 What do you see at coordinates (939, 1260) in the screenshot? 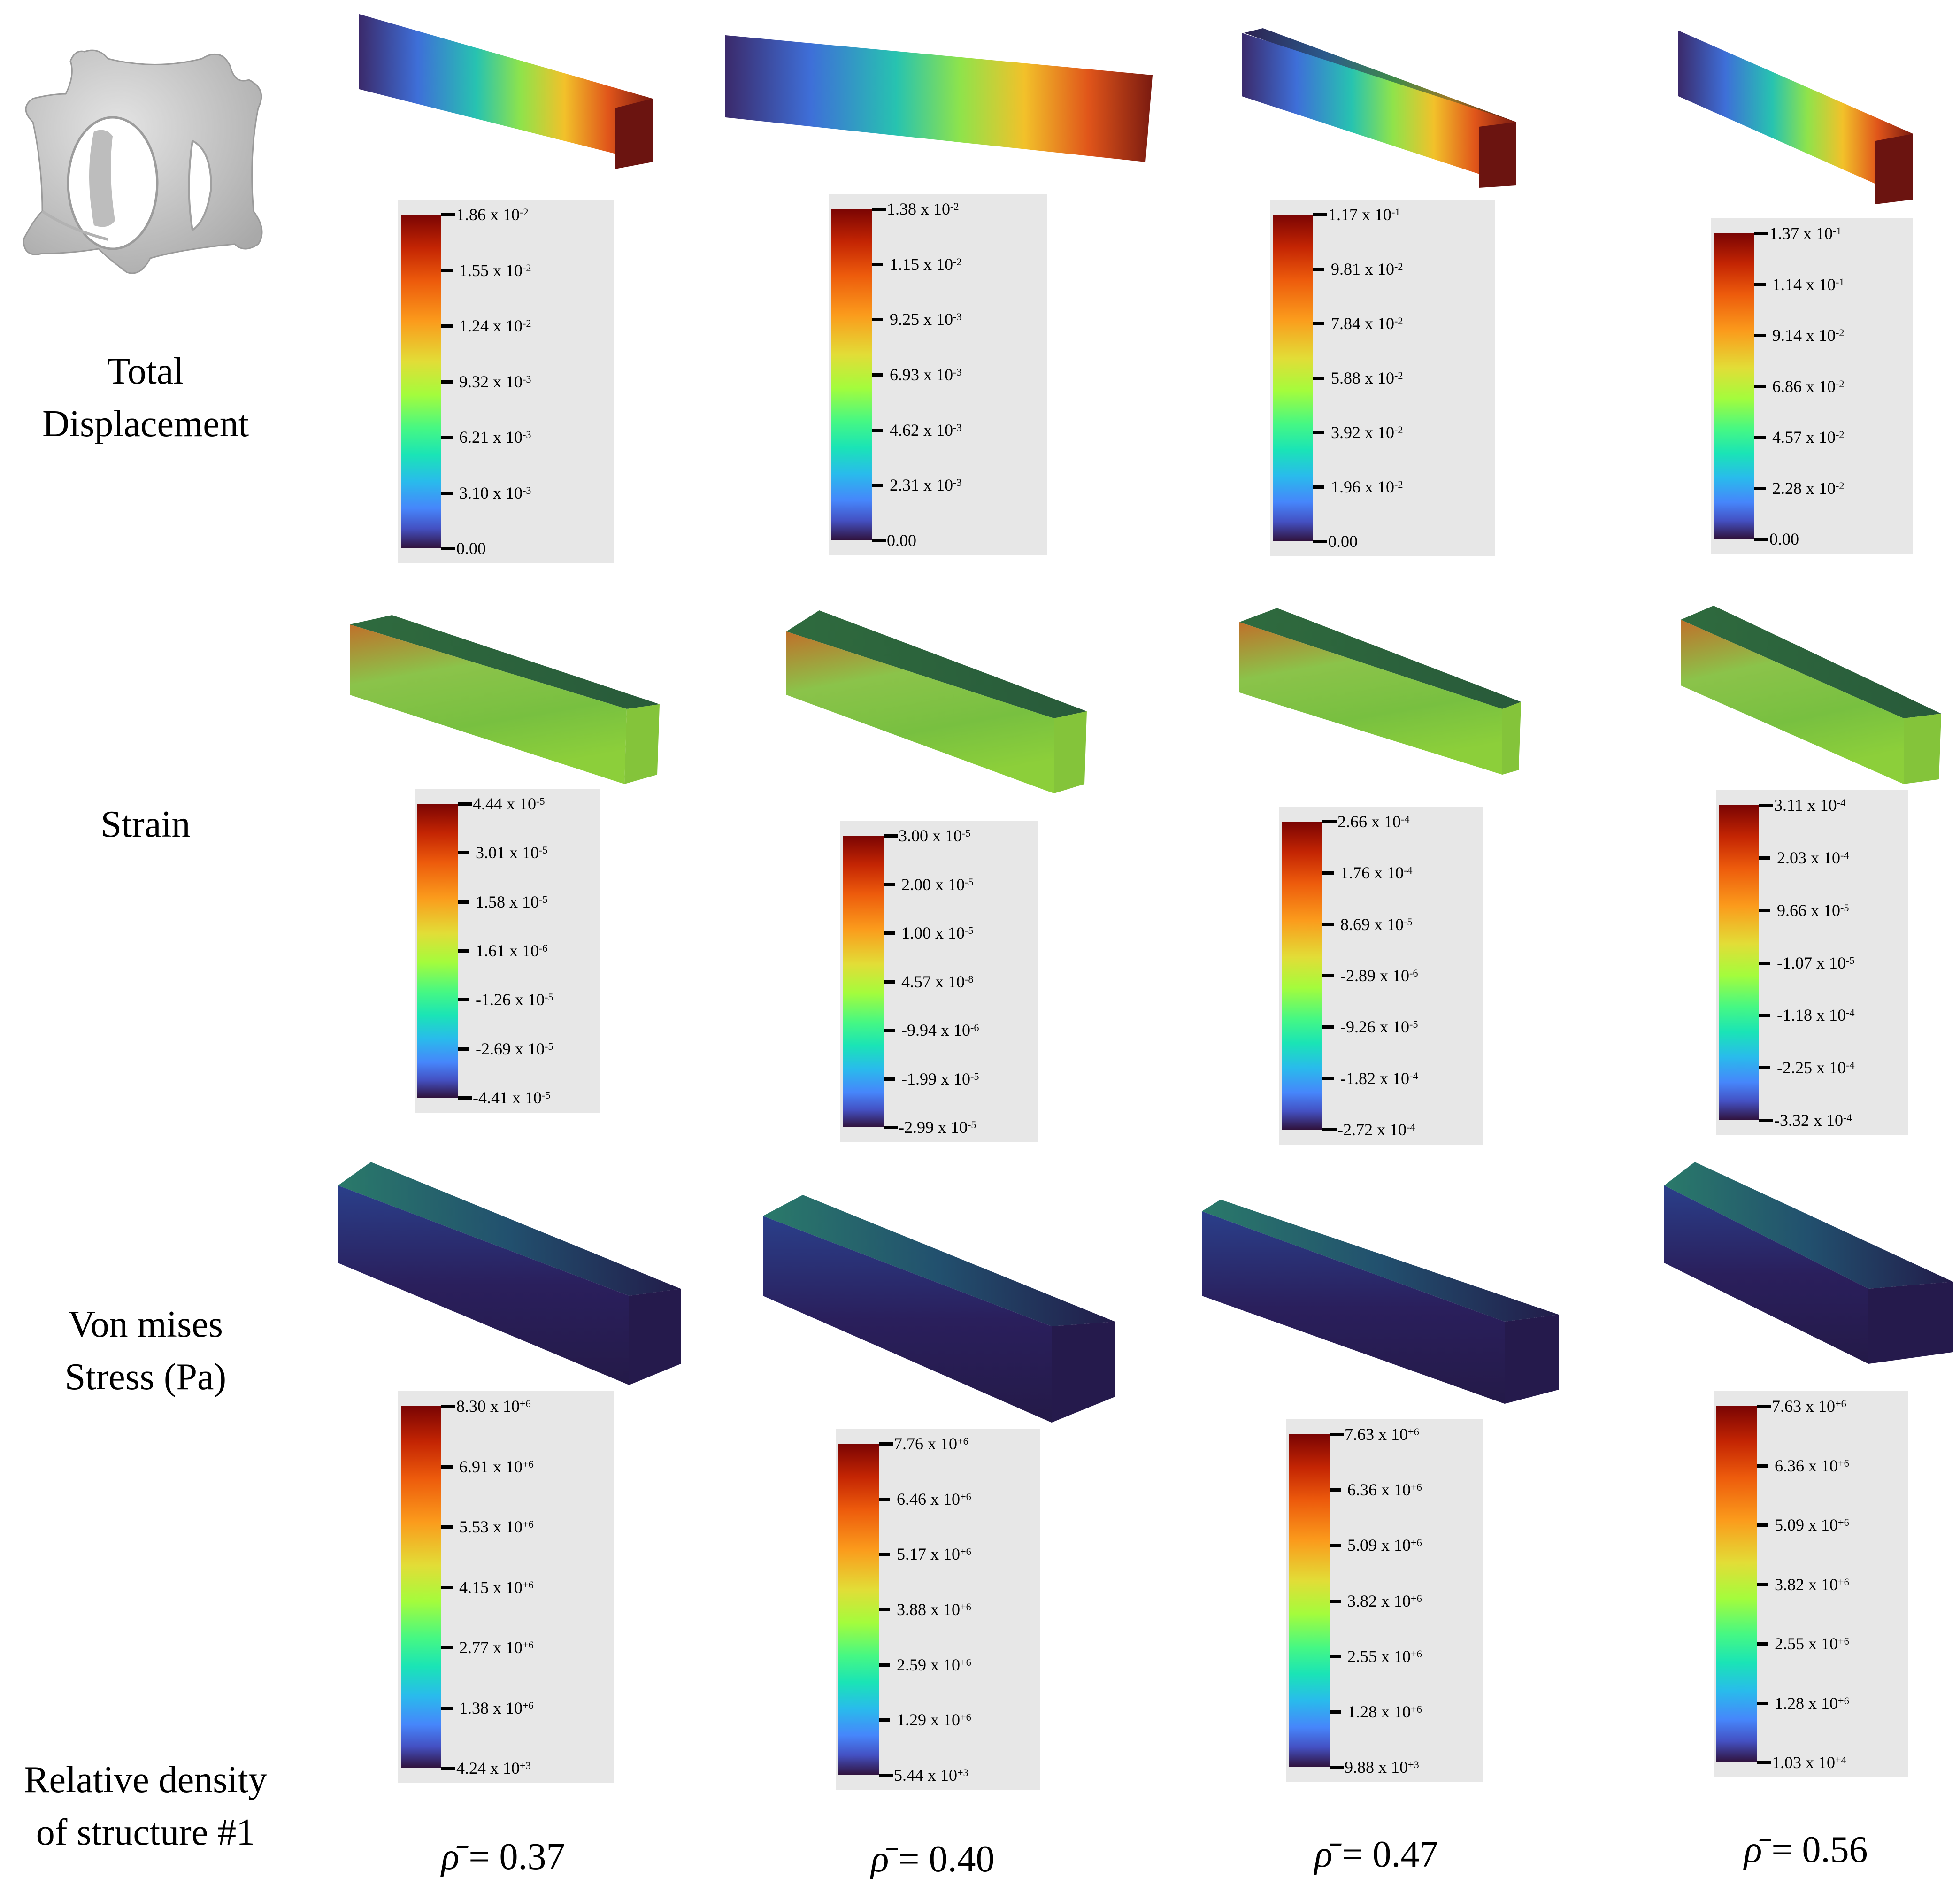
I see `stress-beam-2-top-face` at bounding box center [939, 1260].